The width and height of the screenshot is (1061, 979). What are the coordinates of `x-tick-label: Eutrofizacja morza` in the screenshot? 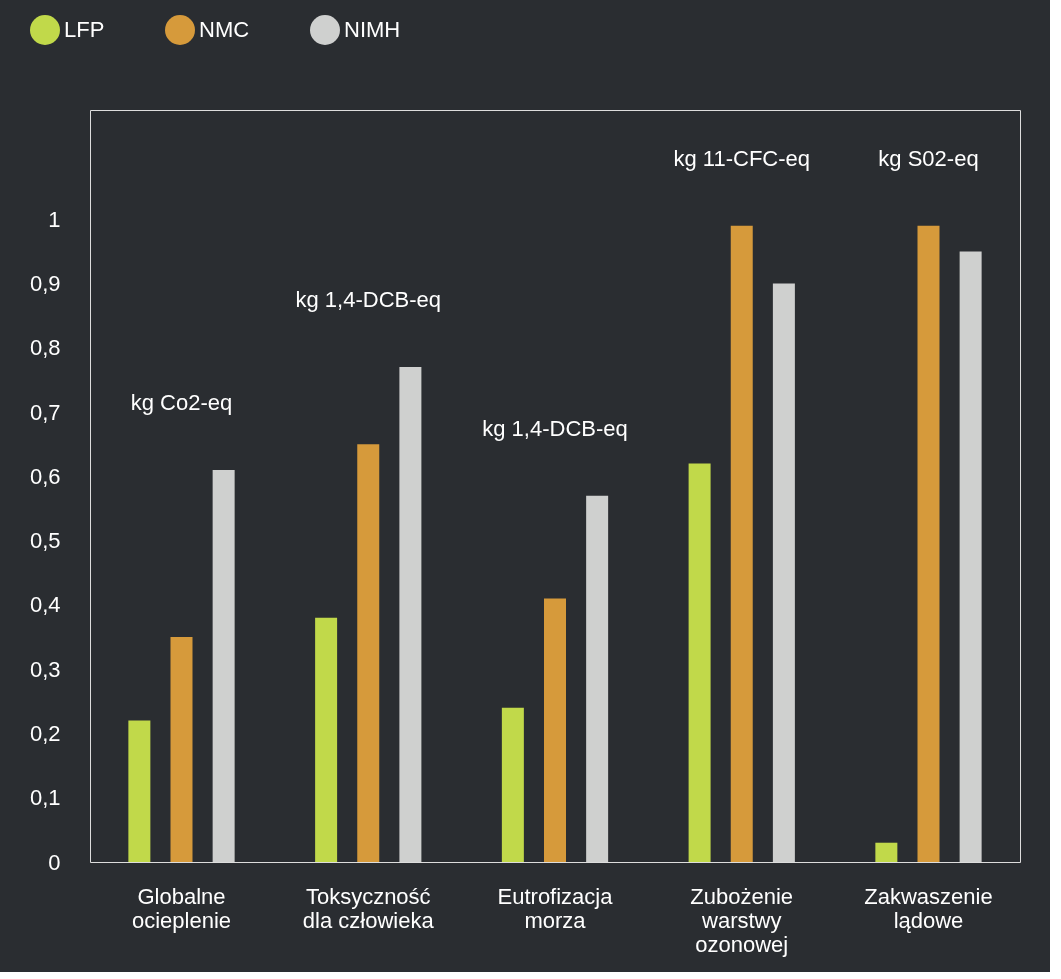 It's located at (555, 908).